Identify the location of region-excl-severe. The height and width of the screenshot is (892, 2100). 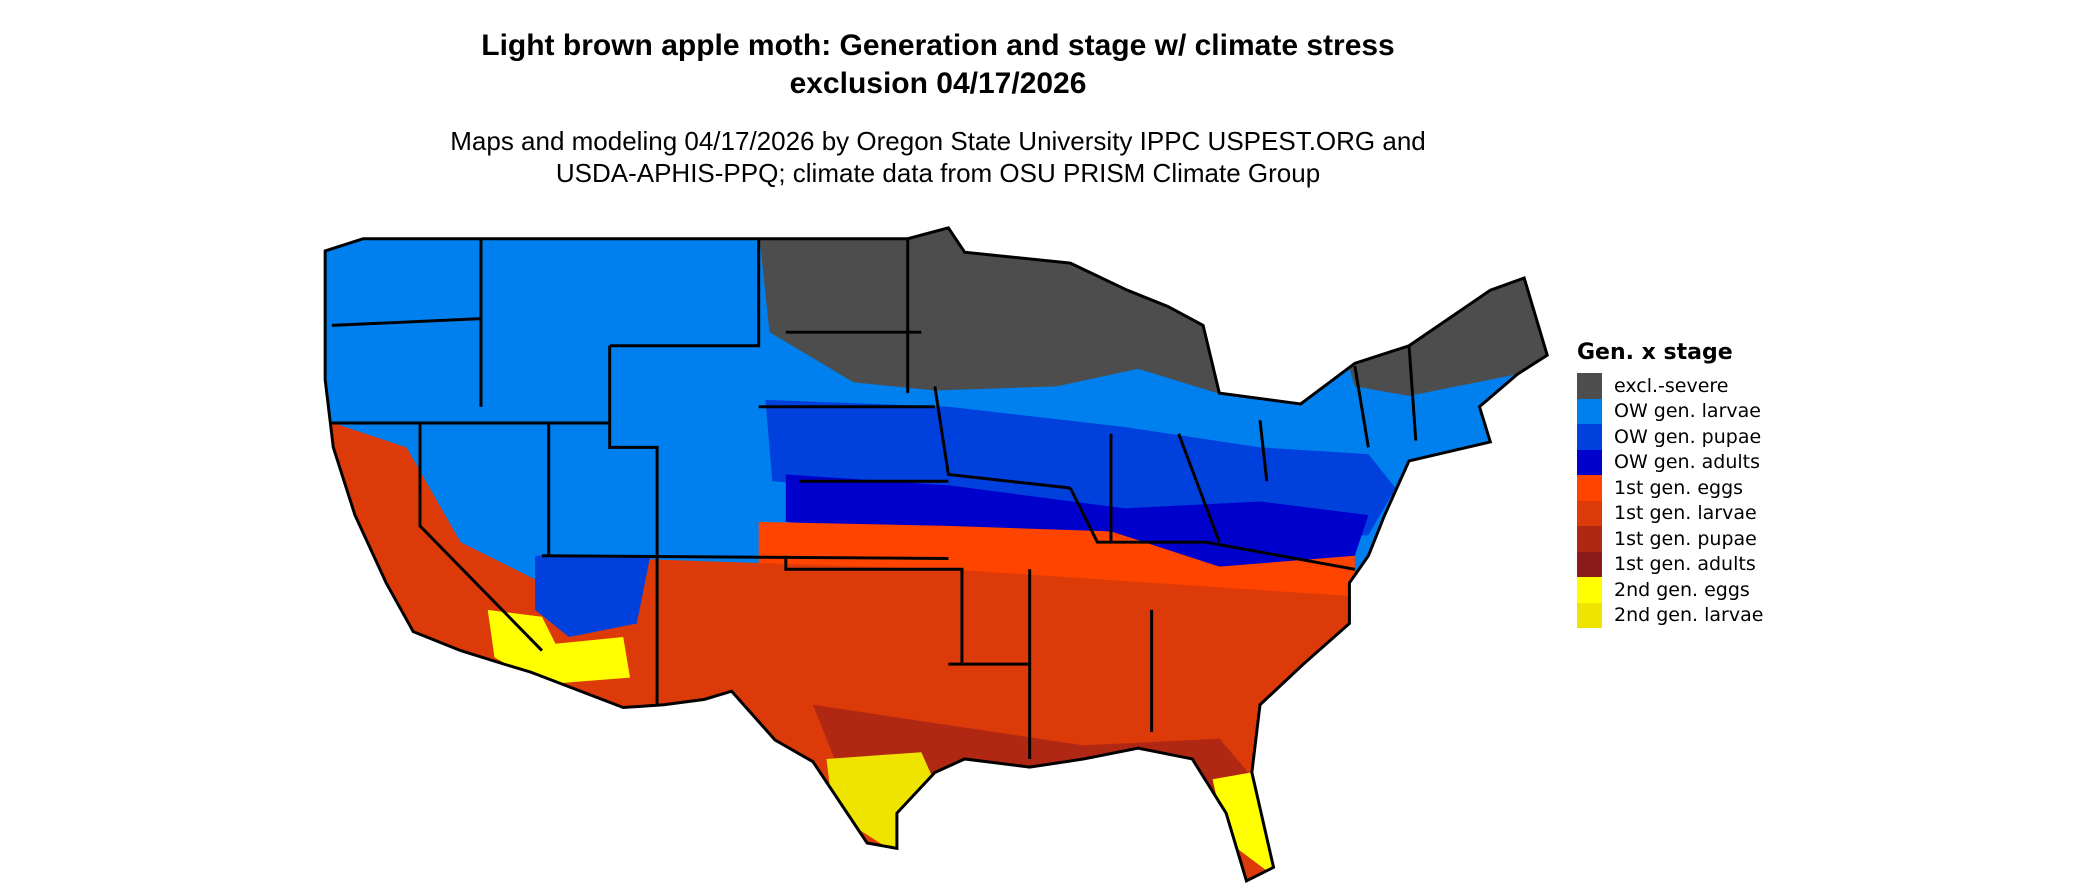
(992, 311).